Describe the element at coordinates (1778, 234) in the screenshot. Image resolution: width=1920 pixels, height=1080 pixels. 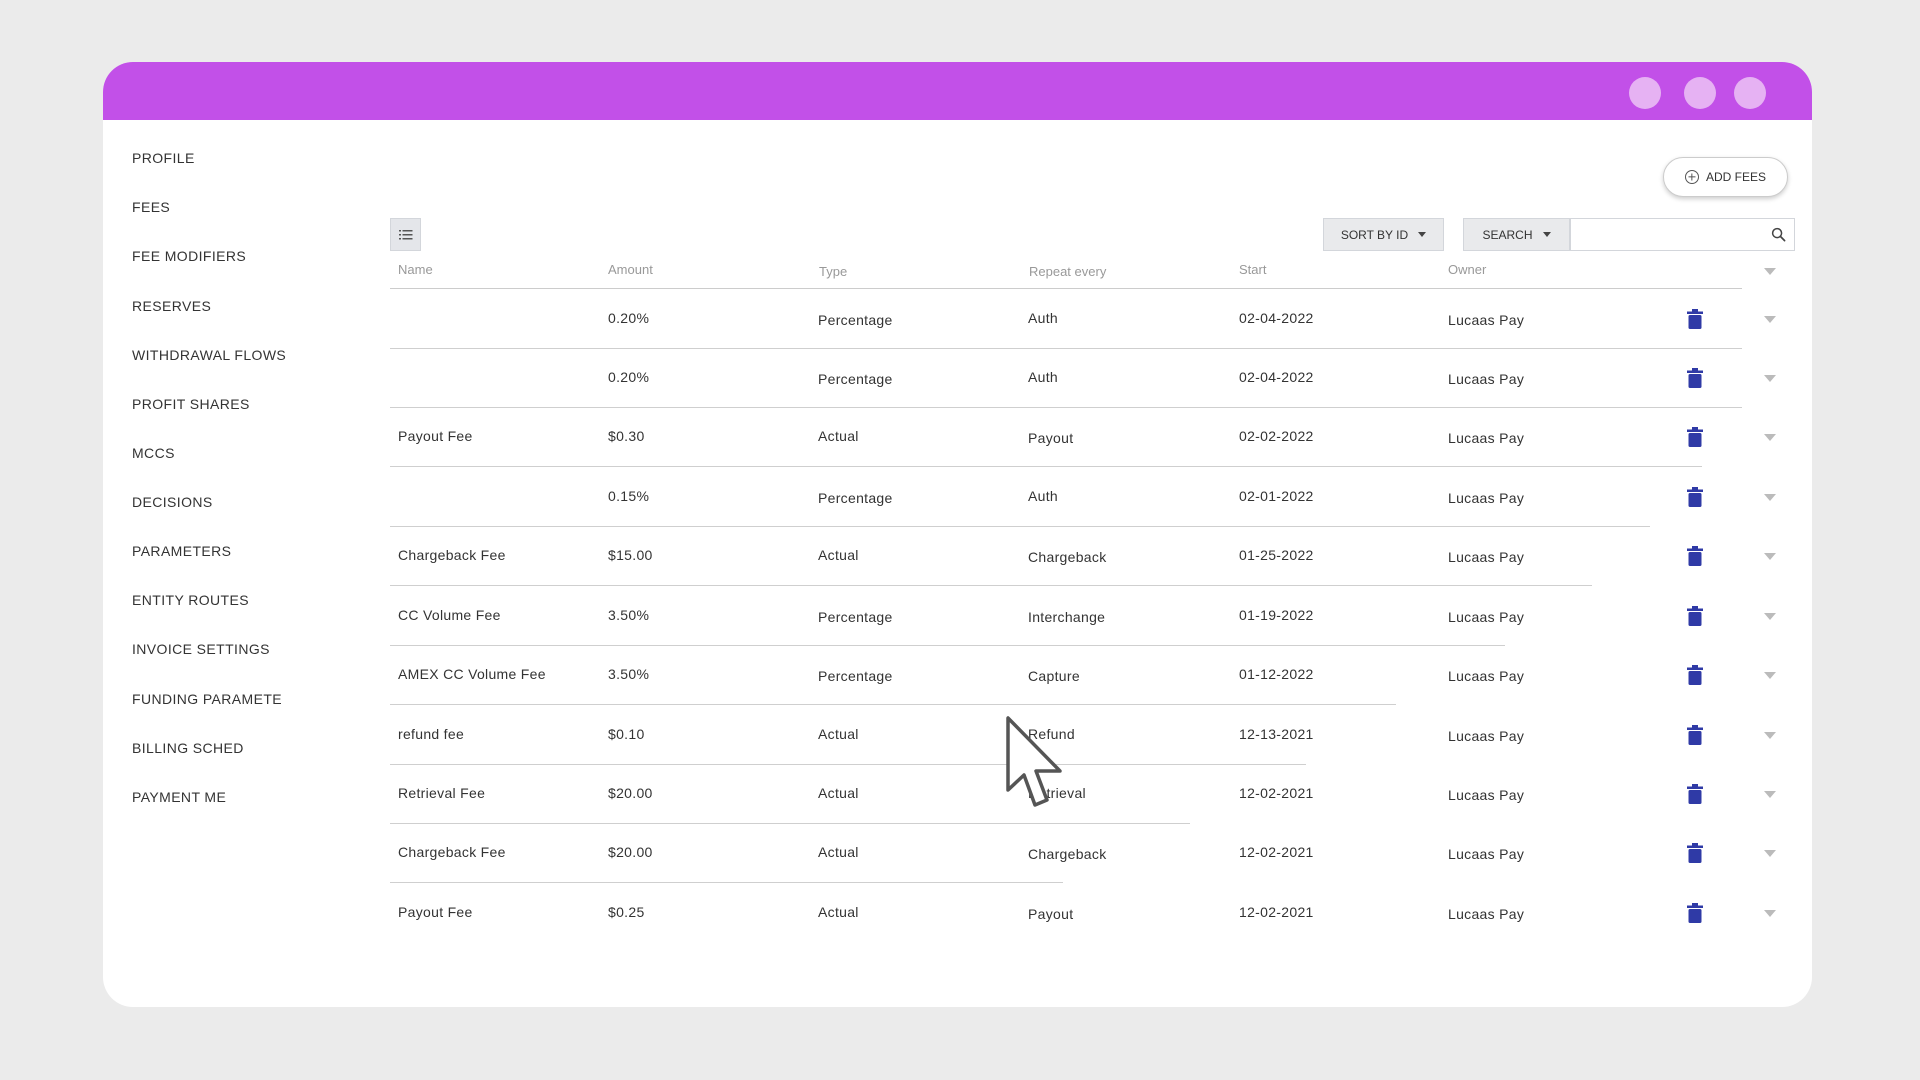
I see `search-icon` at that location.